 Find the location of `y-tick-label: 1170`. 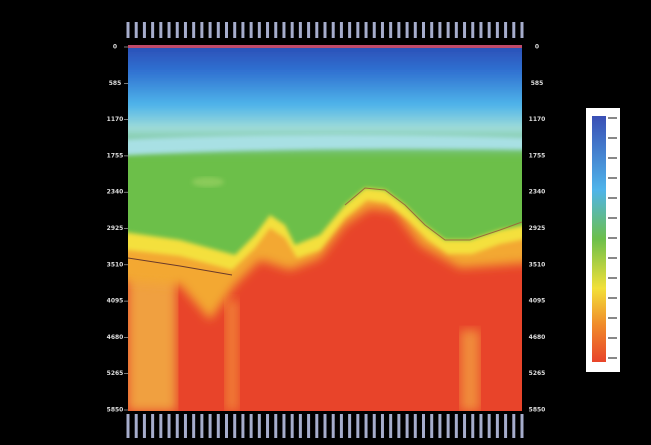

y-tick-label: 1170 is located at coordinates (115, 119).